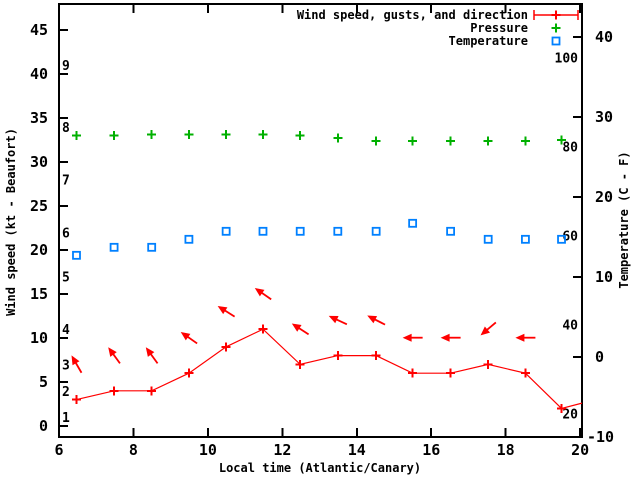 This screenshot has width=640, height=480. I want to click on x-tick-label: 12, so click(282, 450).